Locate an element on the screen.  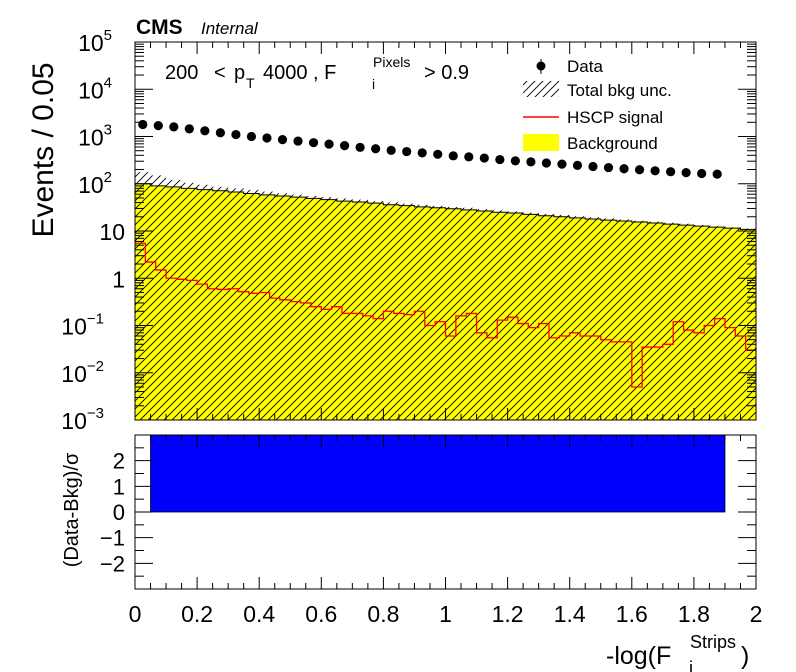
x-tick-label: 0 is located at coordinates (135, 614).